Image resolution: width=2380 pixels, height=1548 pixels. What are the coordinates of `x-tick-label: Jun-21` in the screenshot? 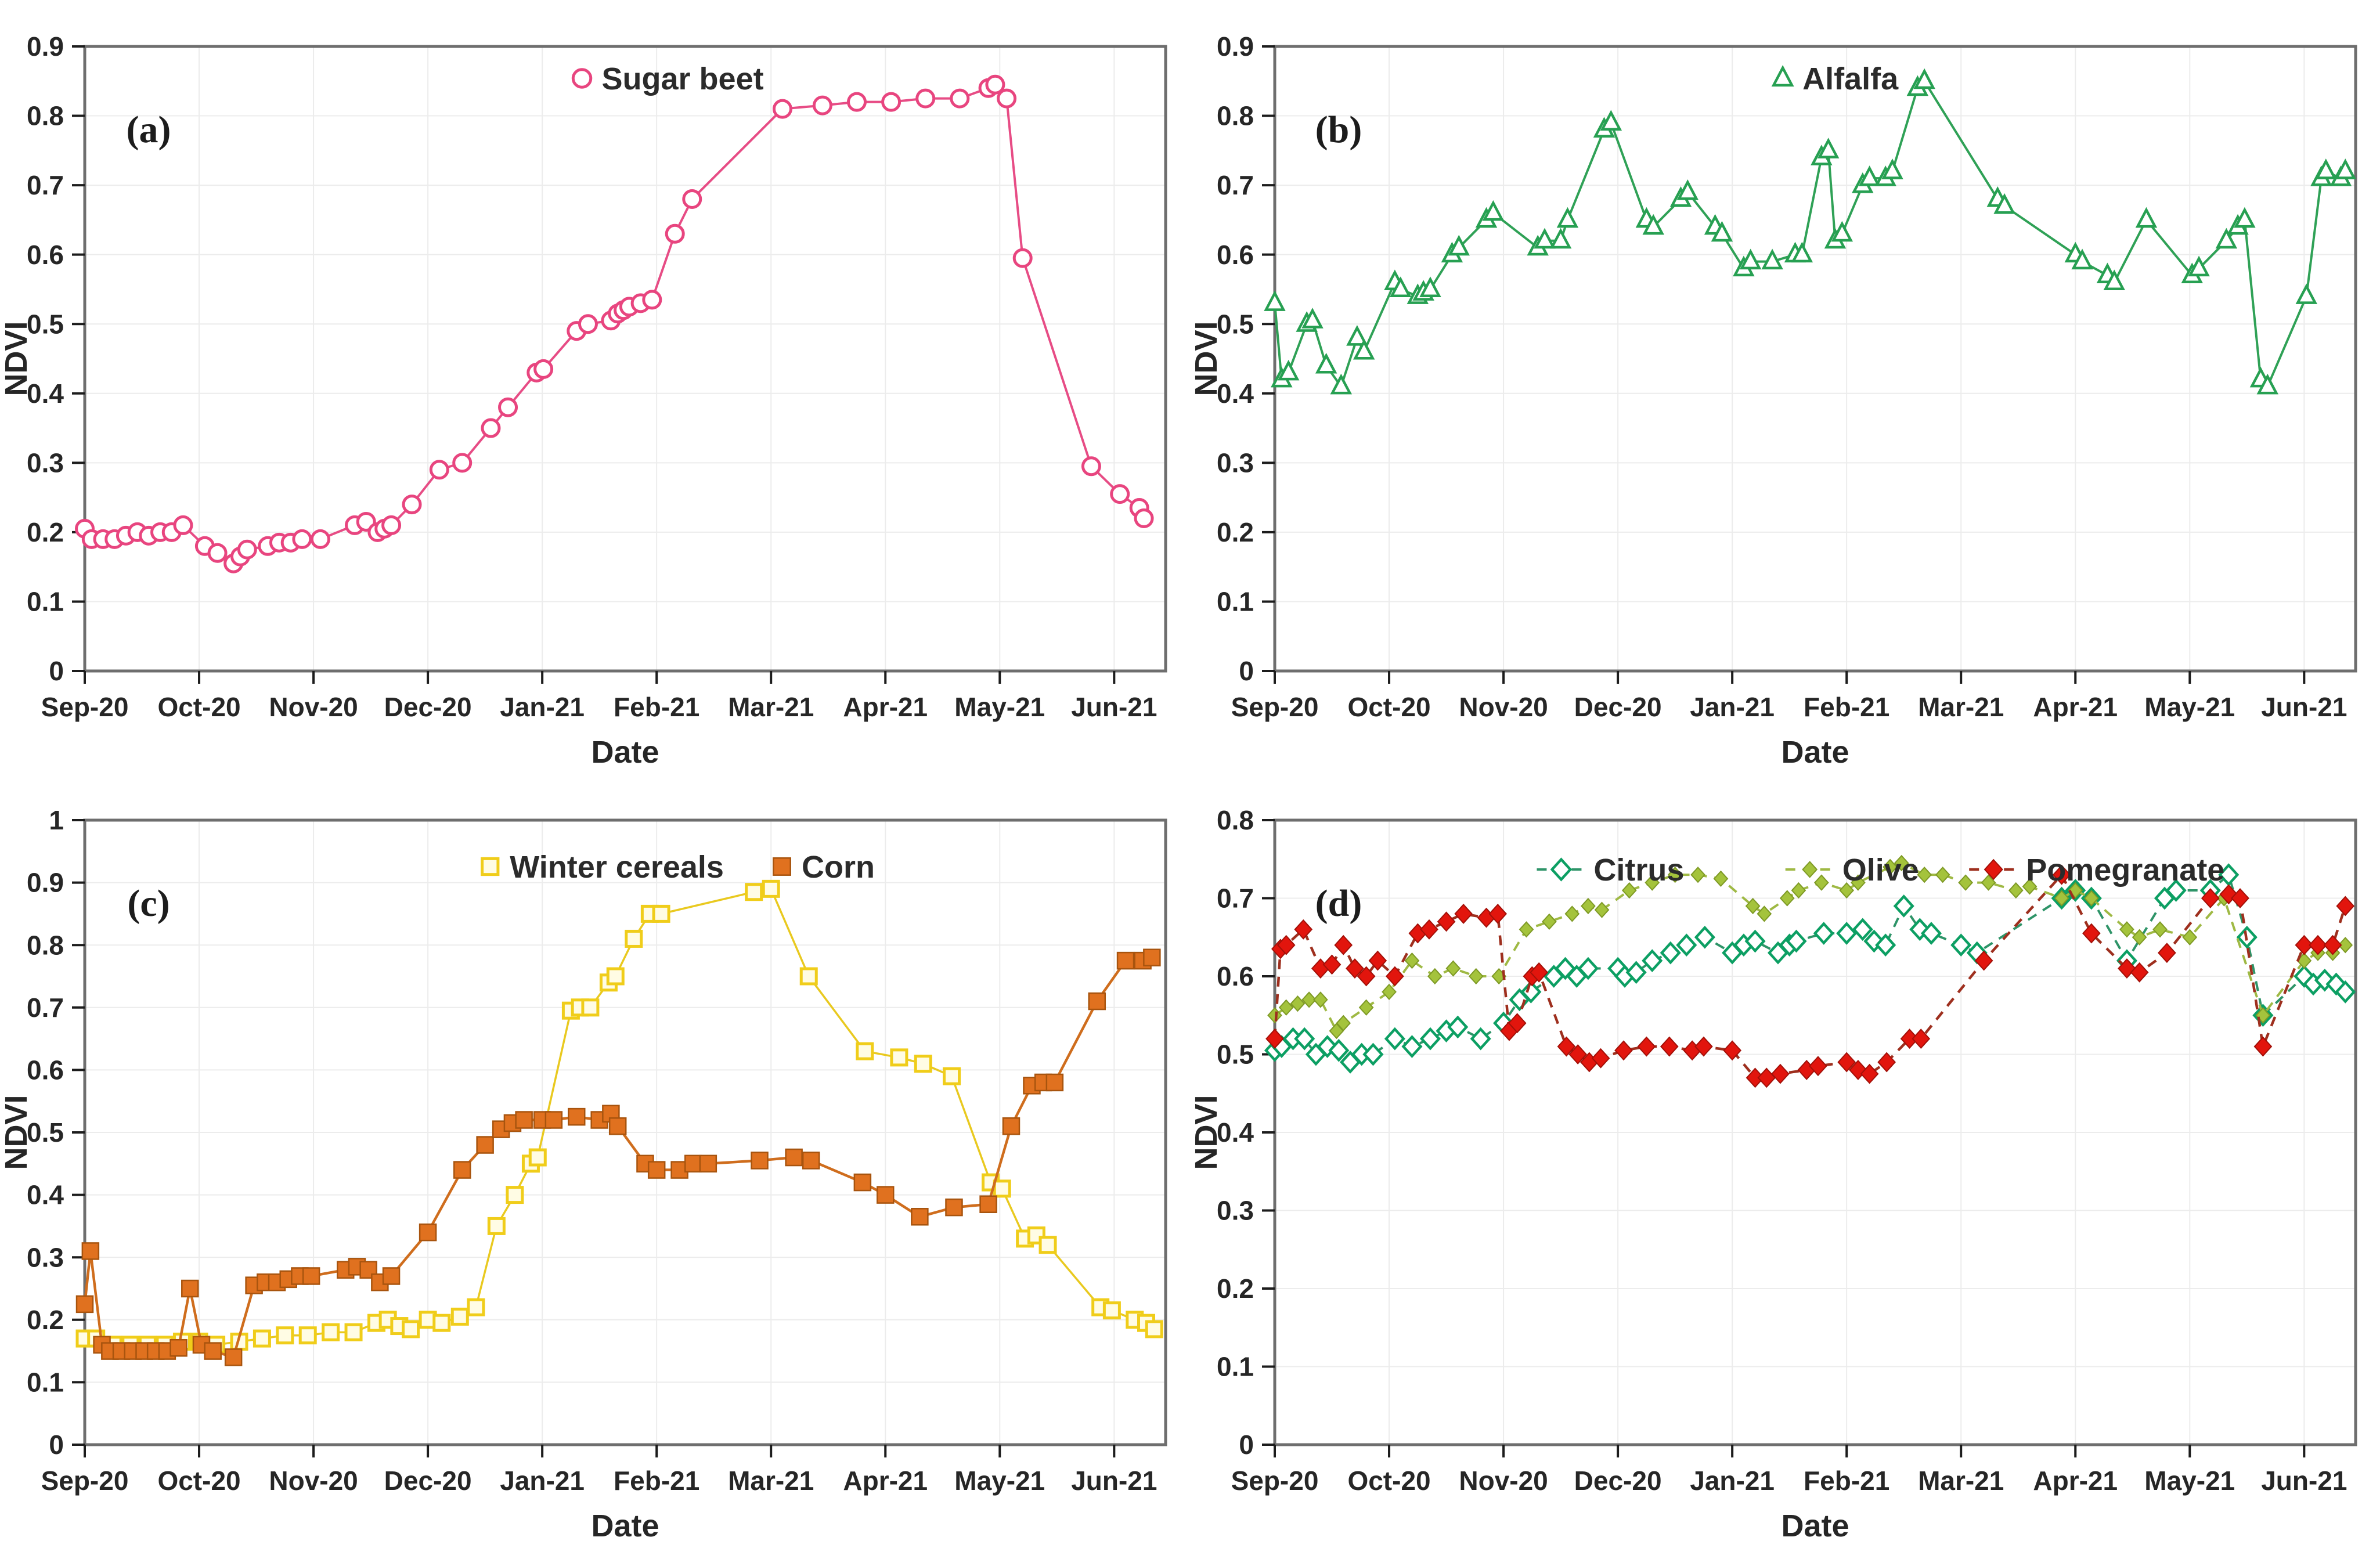 It's located at (1114, 1481).